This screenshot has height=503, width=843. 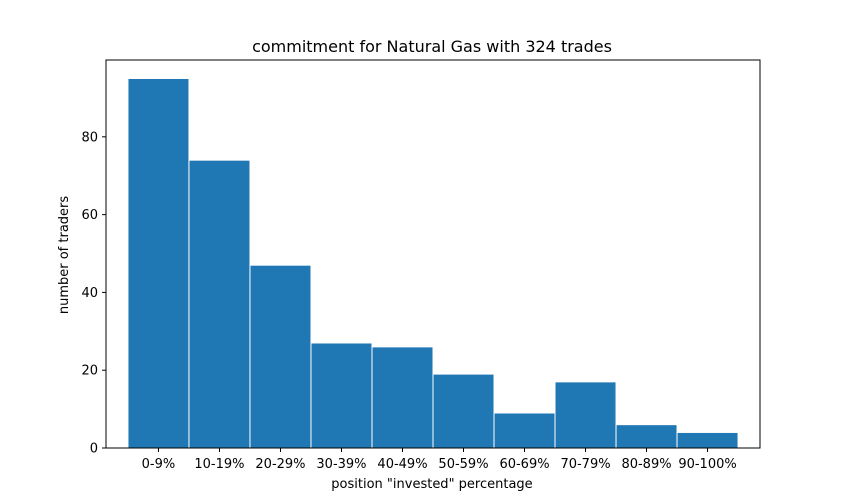 What do you see at coordinates (585, 464) in the screenshot?
I see `x-tick-label: 70-79%` at bounding box center [585, 464].